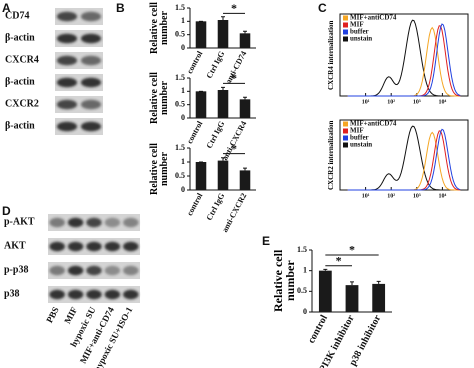  I want to click on blot-label: CXCR2, so click(22, 103).